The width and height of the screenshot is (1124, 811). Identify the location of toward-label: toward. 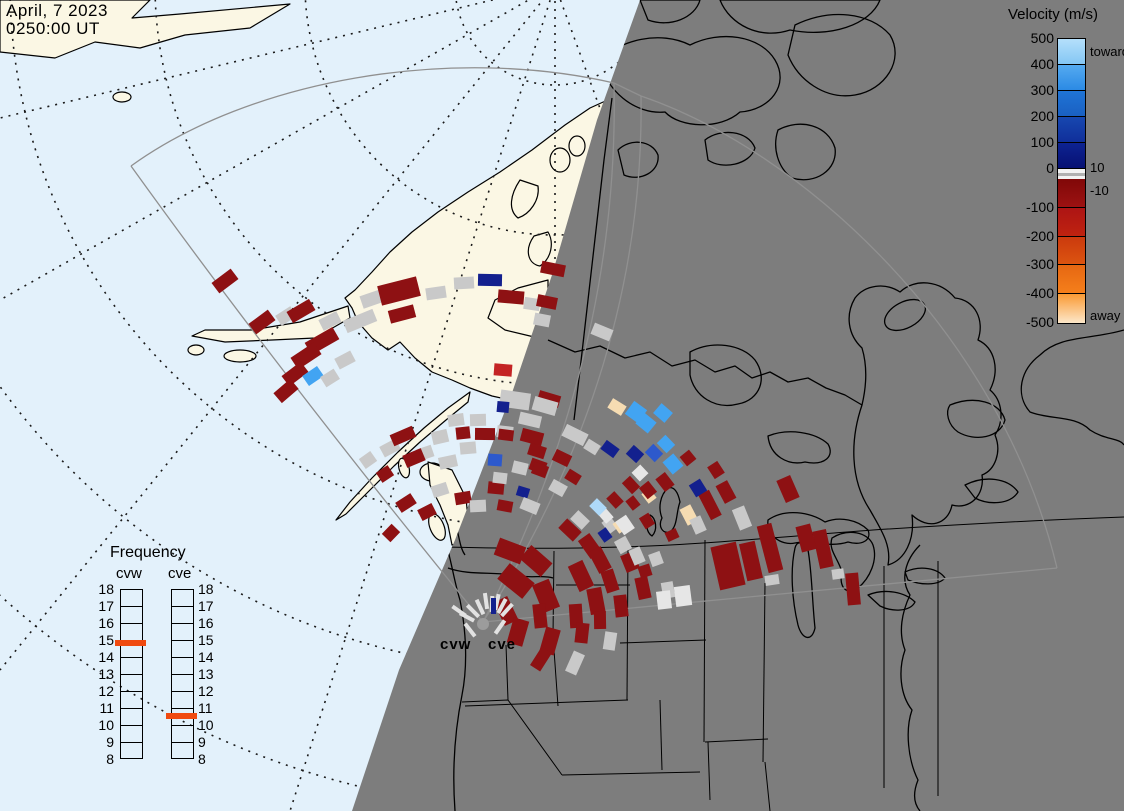
(1107, 51).